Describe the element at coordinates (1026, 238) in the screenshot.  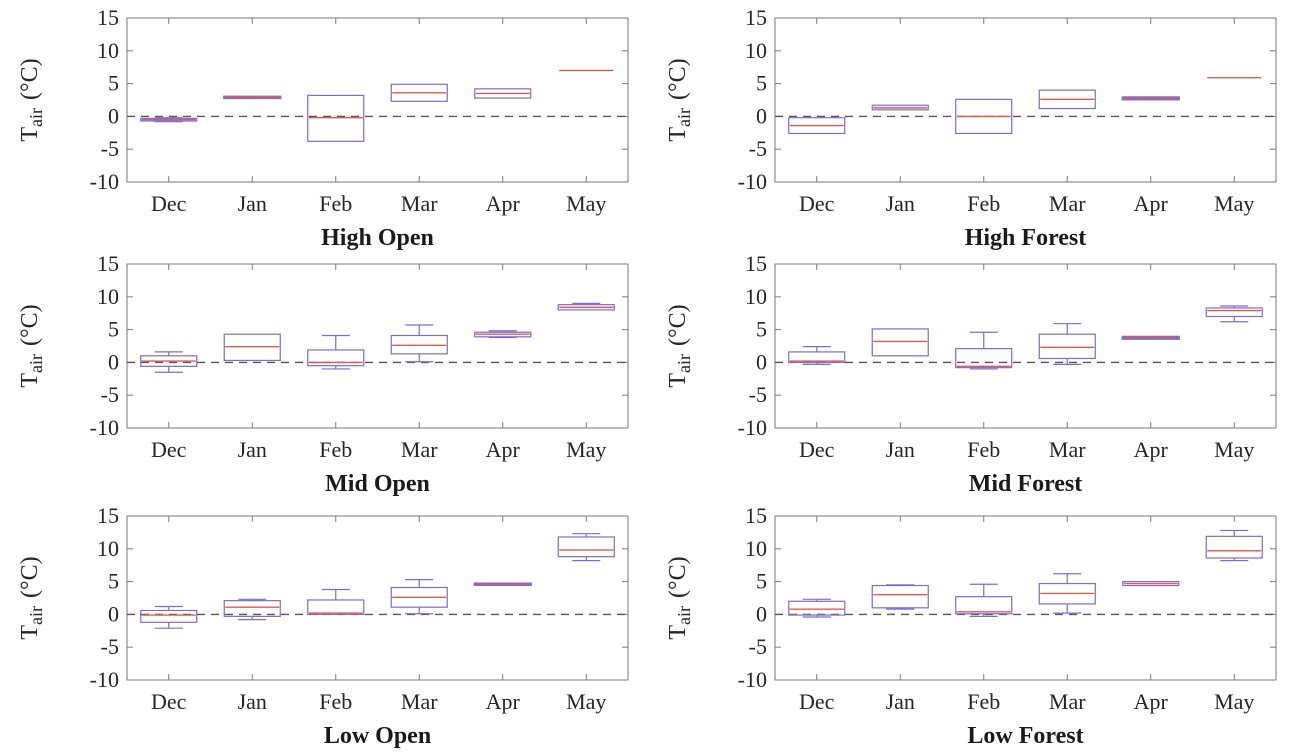
I see `panel-title: High Forest` at that location.